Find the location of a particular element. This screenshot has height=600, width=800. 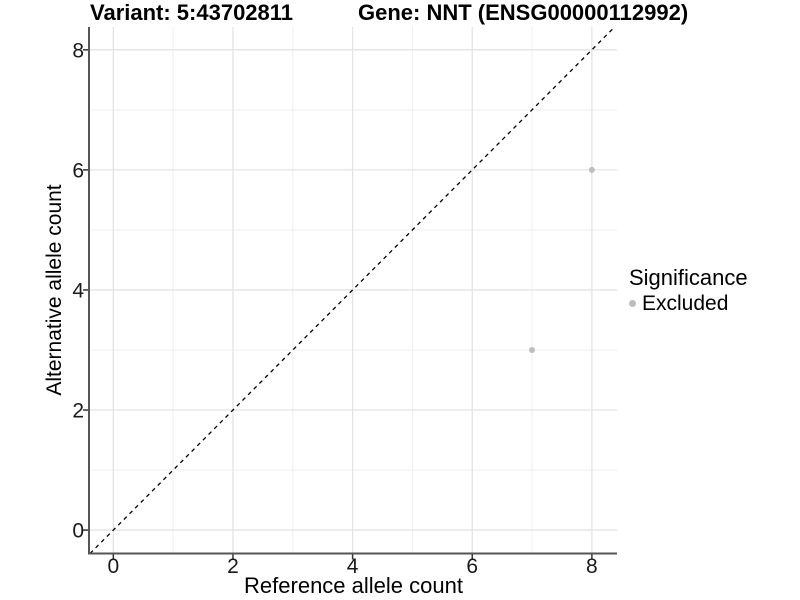

y-tick-label: 4 is located at coordinates (78, 290).